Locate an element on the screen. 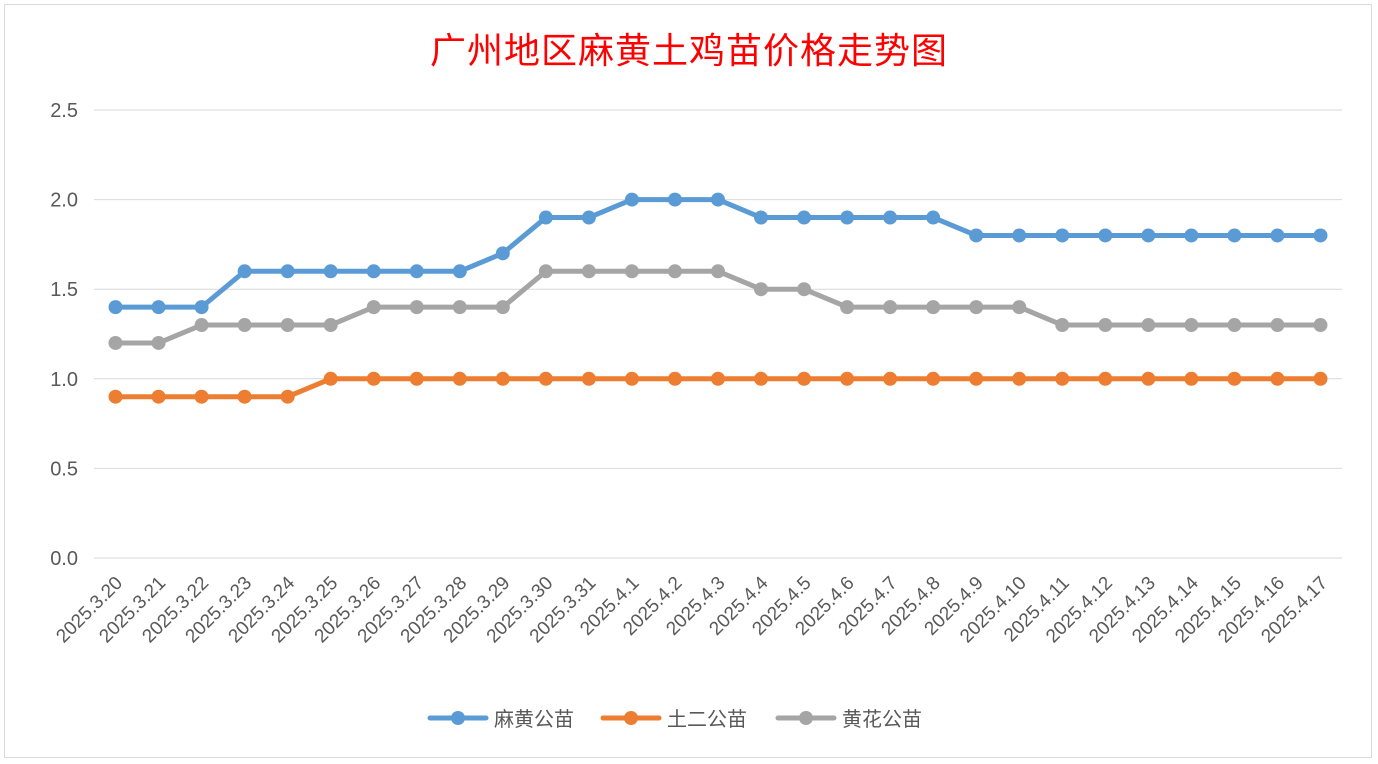 This screenshot has width=1378, height=764. y-axis-ticks: 0.0 0.5 1.0 1.5 2.0 2.5 is located at coordinates (64, 335).